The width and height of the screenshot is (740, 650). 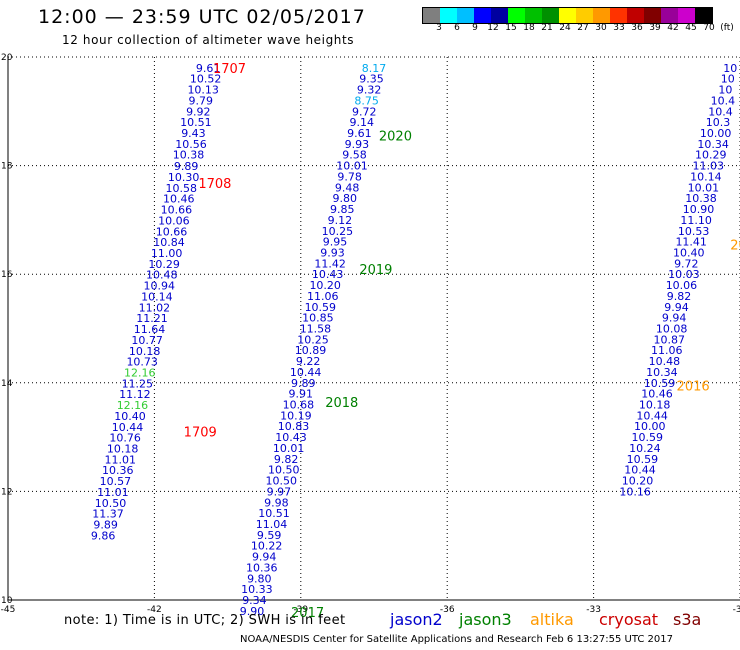 What do you see at coordinates (316, 329) in the screenshot?
I see `wave-height-value: 11.58` at bounding box center [316, 329].